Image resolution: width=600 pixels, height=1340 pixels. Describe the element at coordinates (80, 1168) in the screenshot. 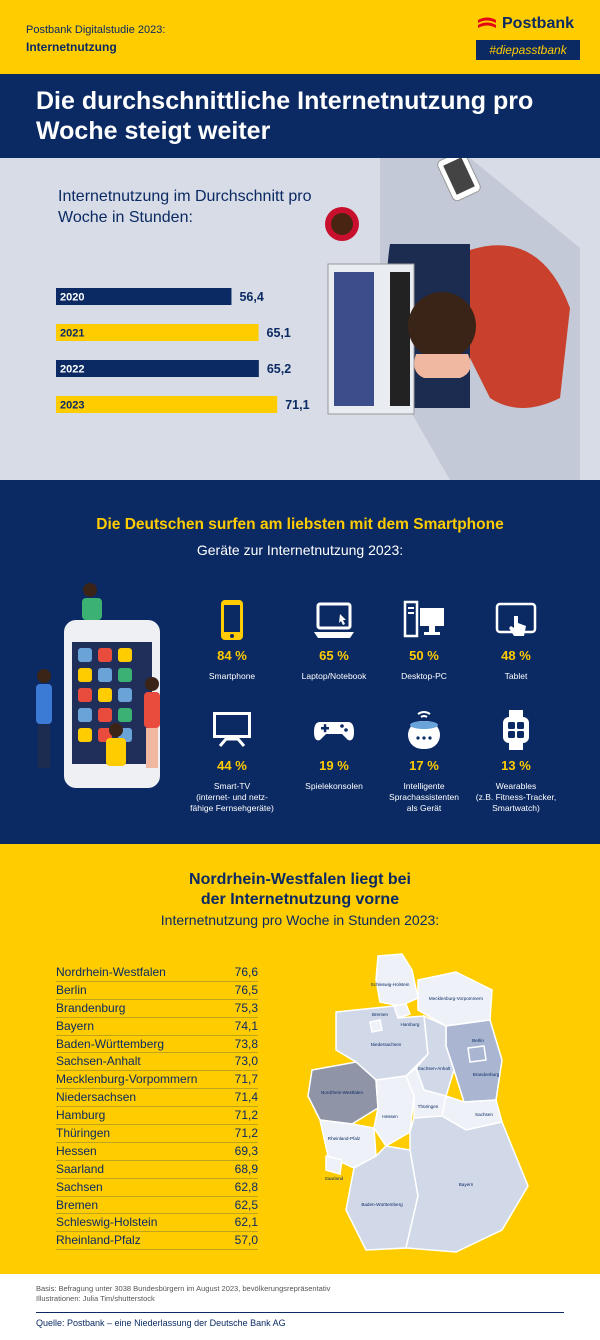

I see `state-name: Saarland` at that location.